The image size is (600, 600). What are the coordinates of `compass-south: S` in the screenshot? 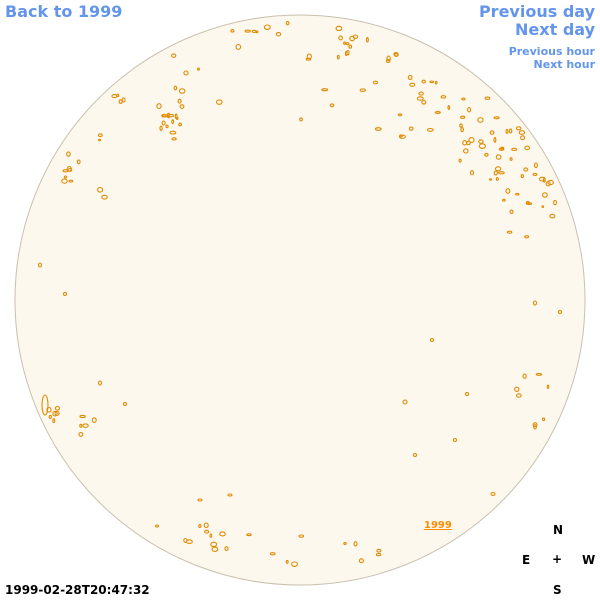 It's located at (557, 590).